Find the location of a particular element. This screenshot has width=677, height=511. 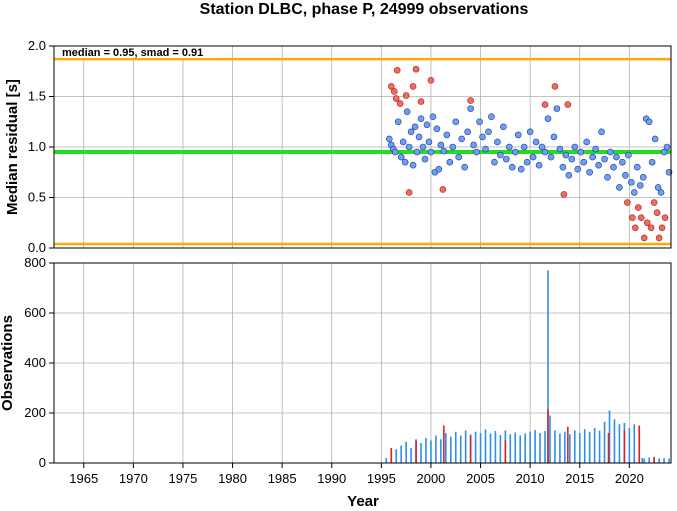

top-y-tick-label: 0.5 is located at coordinates (37, 197).